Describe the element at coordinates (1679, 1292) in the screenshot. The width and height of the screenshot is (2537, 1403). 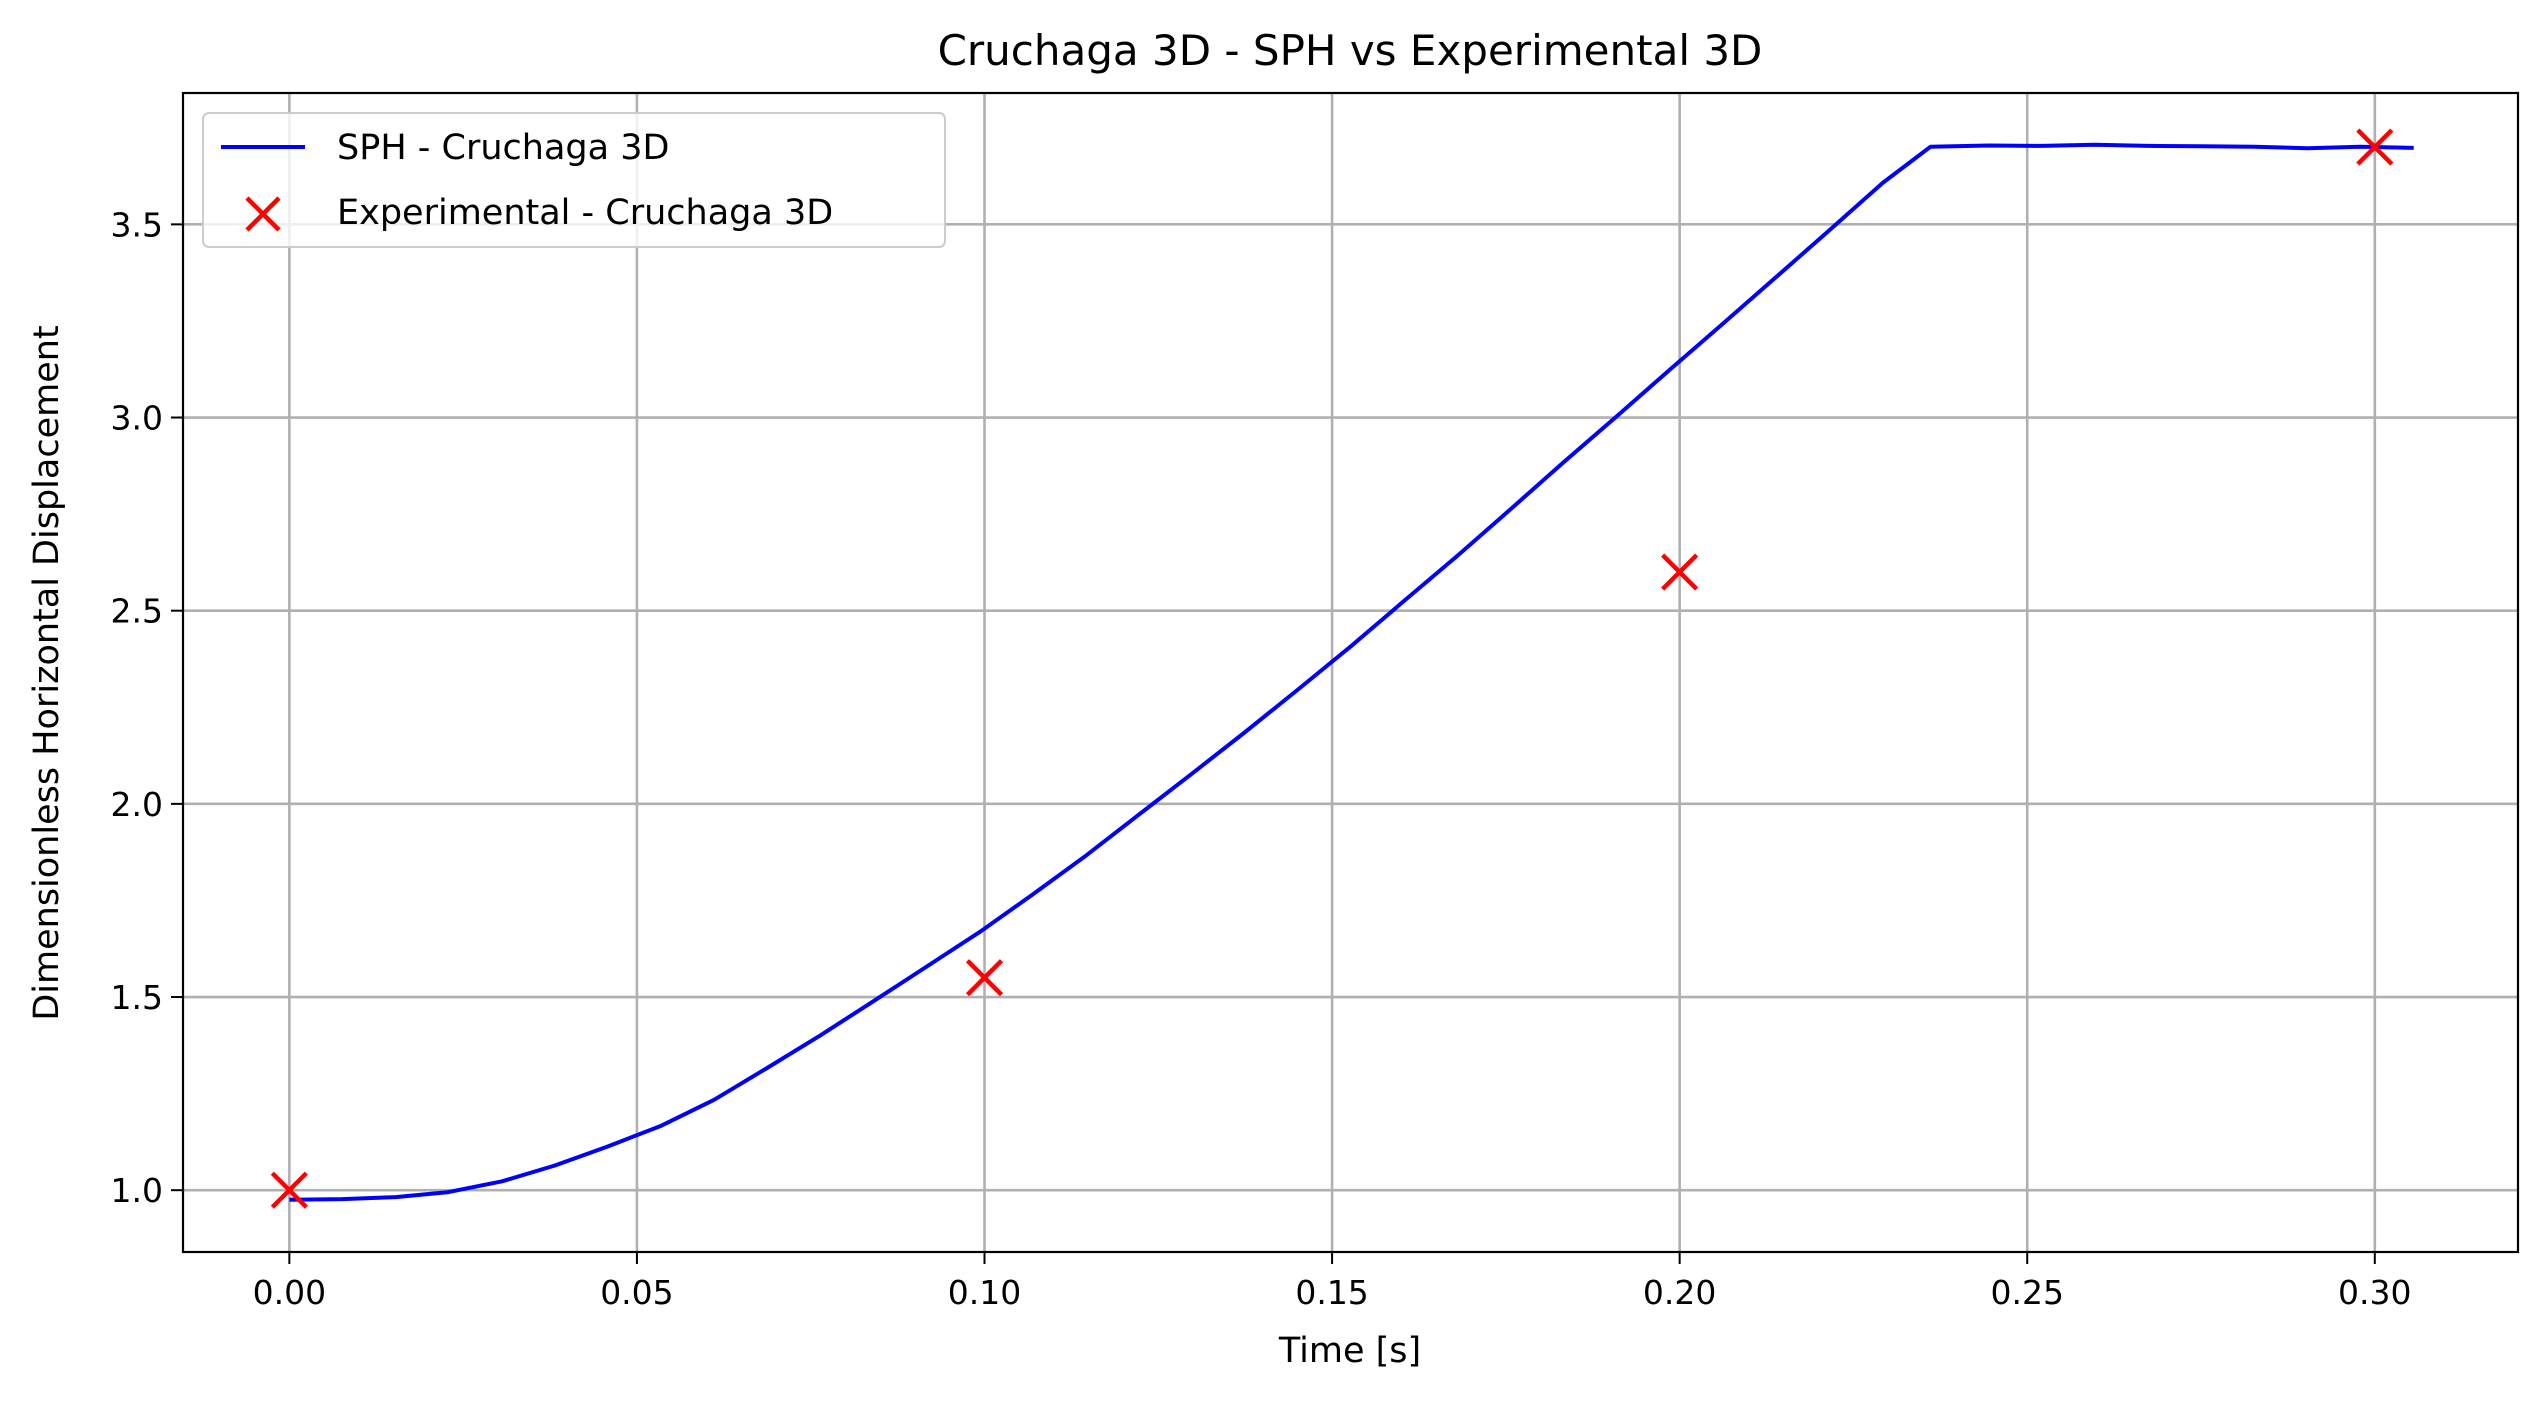
I see `x-tick-label: 0.20` at that location.